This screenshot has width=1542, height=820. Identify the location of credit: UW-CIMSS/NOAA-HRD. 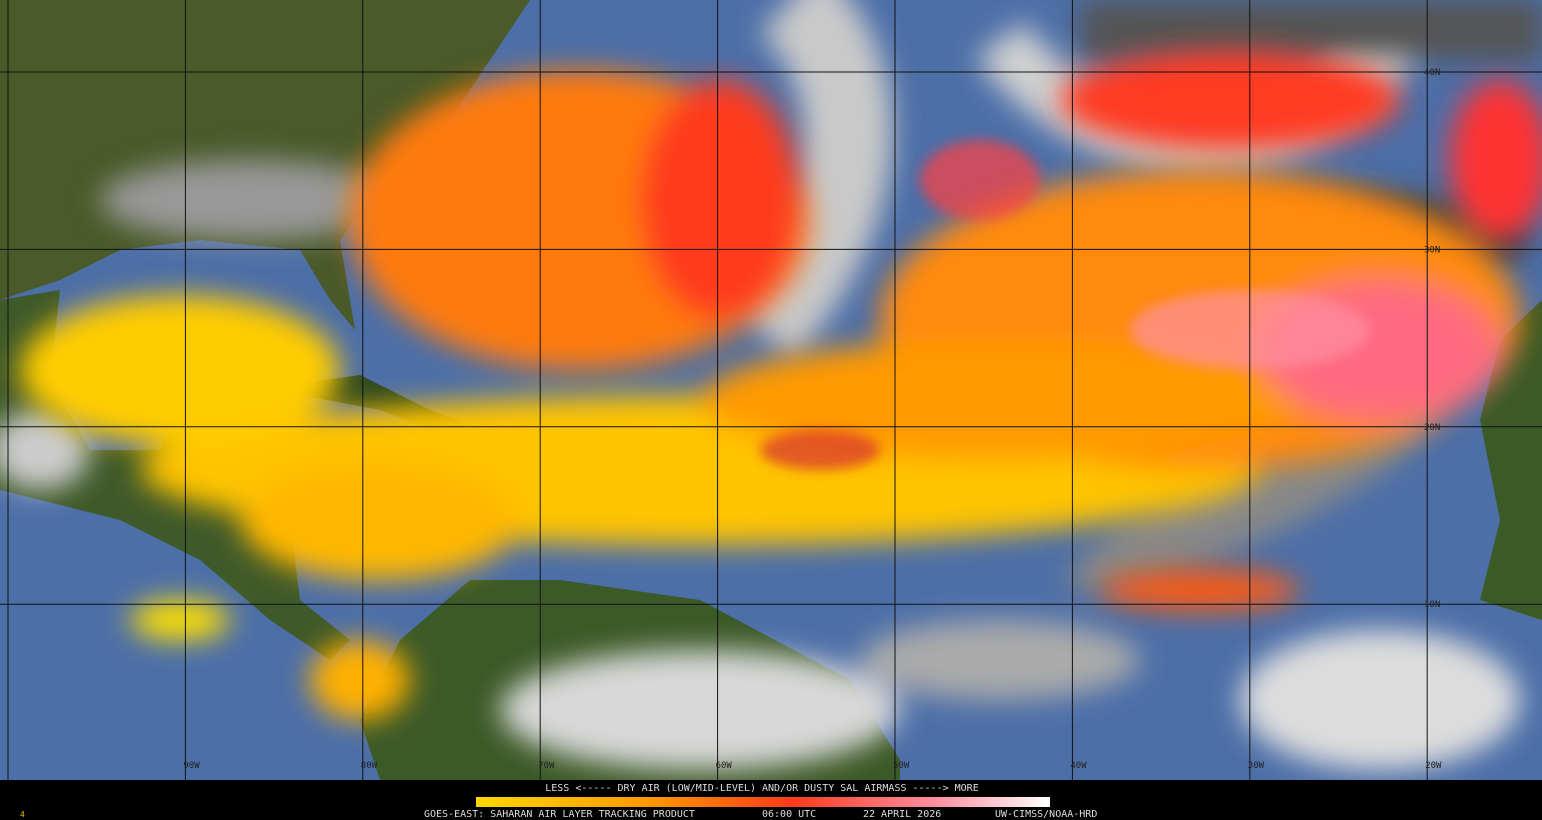
(1046, 814).